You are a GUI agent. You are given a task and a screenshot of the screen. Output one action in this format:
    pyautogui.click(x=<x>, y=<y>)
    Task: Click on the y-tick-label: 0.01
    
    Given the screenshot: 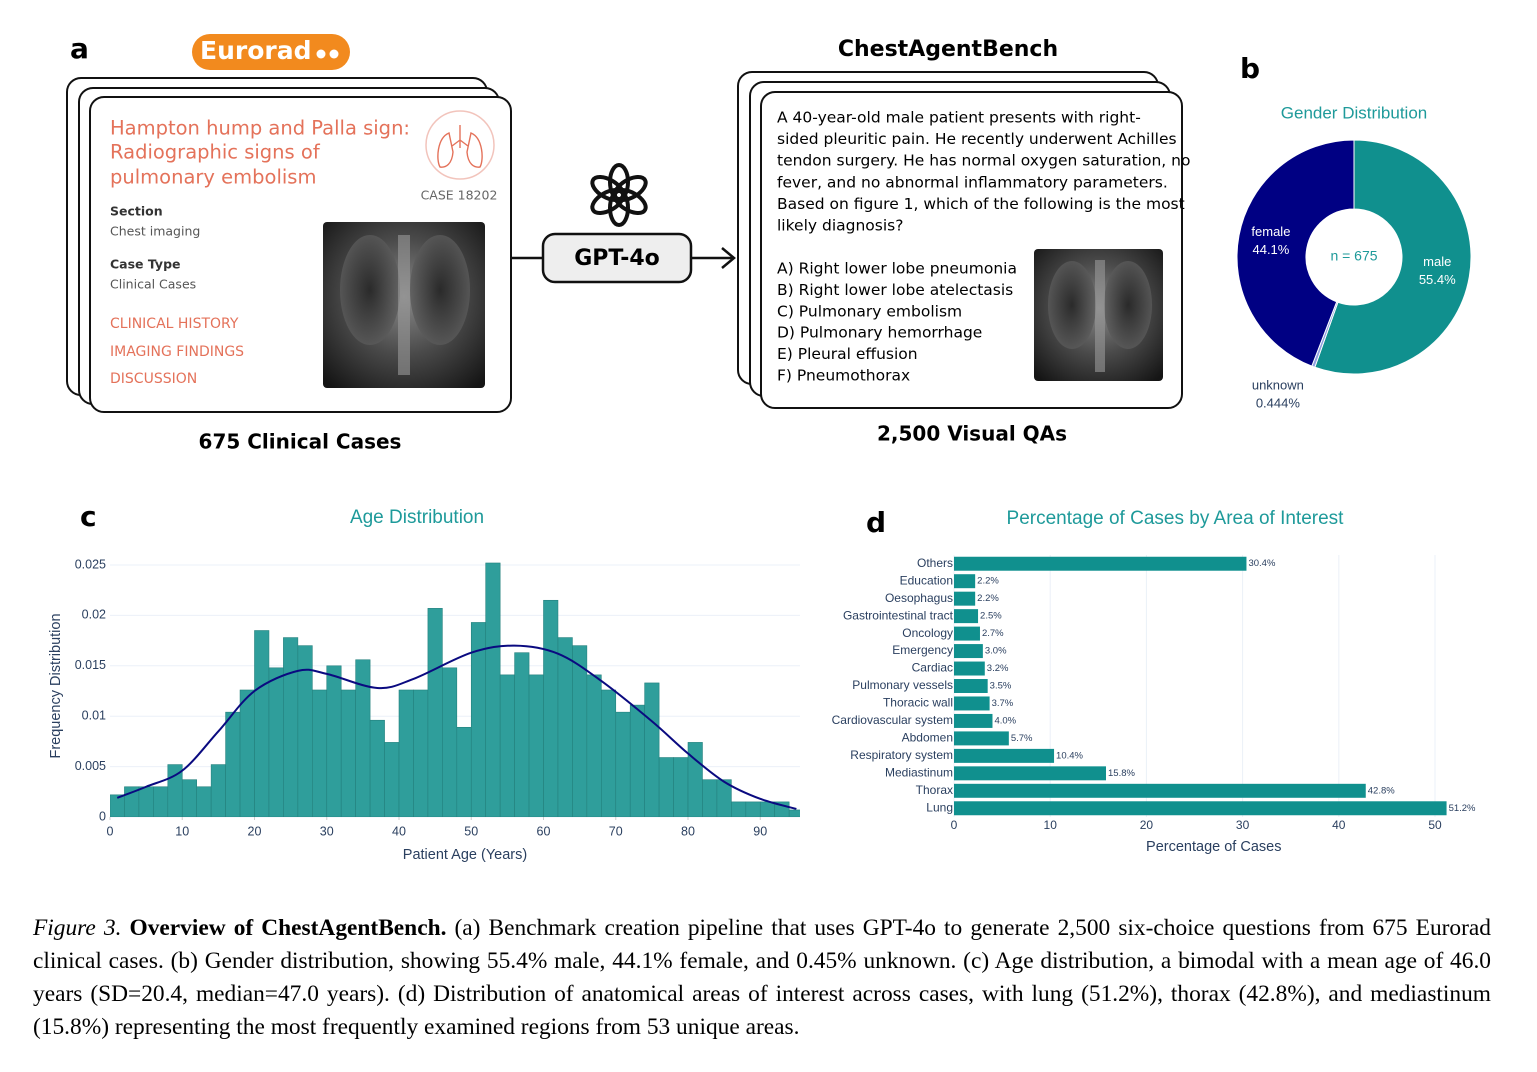 What is the action you would take?
    pyautogui.click(x=94, y=715)
    